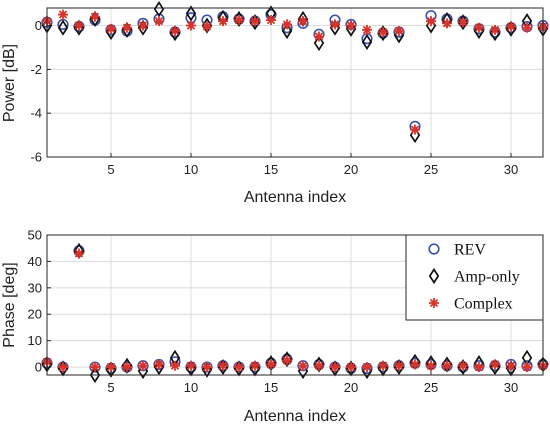 The height and width of the screenshot is (431, 550). What do you see at coordinates (35, 235) in the screenshot?
I see `y-tick-label: 50` at bounding box center [35, 235].